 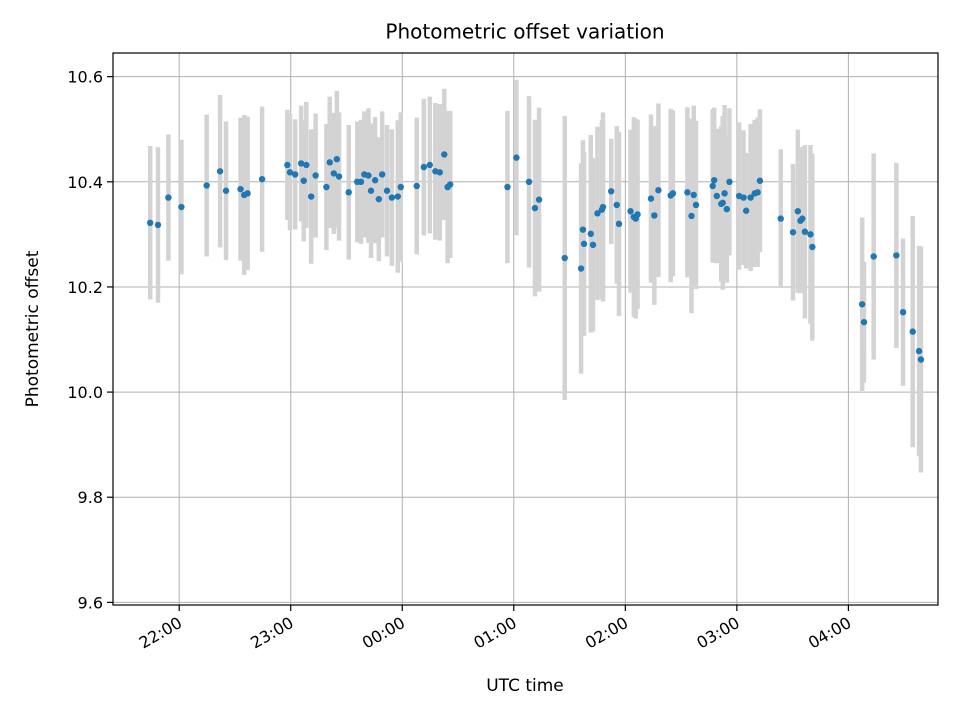 What do you see at coordinates (85, 392) in the screenshot?
I see `y-tick-label: 10.0` at bounding box center [85, 392].